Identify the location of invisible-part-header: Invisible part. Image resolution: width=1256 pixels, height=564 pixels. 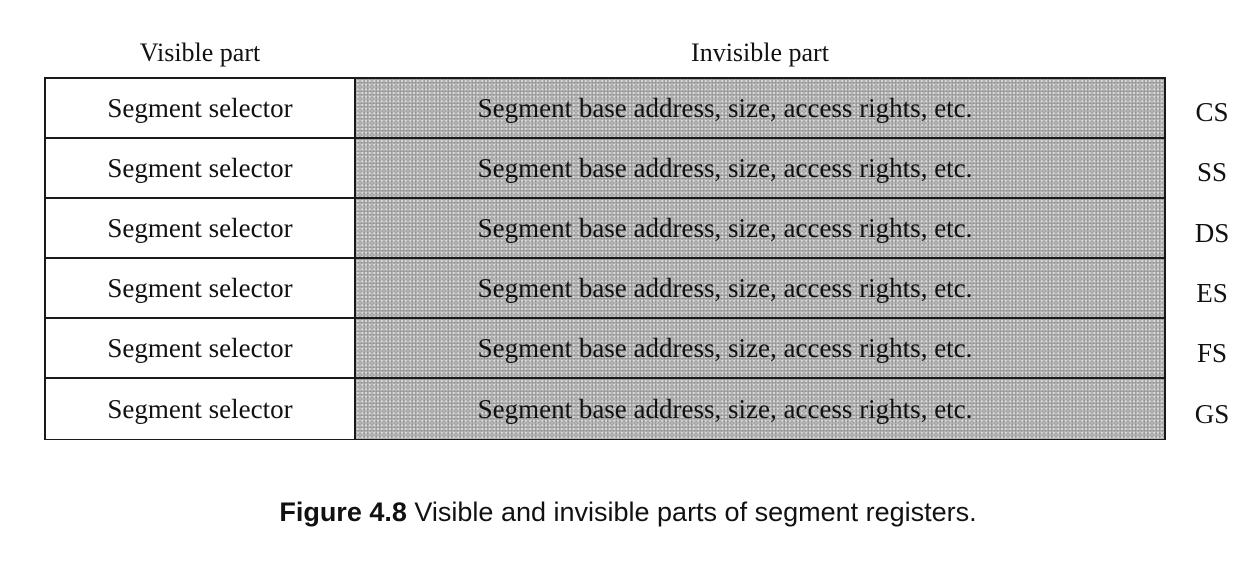
(760, 52).